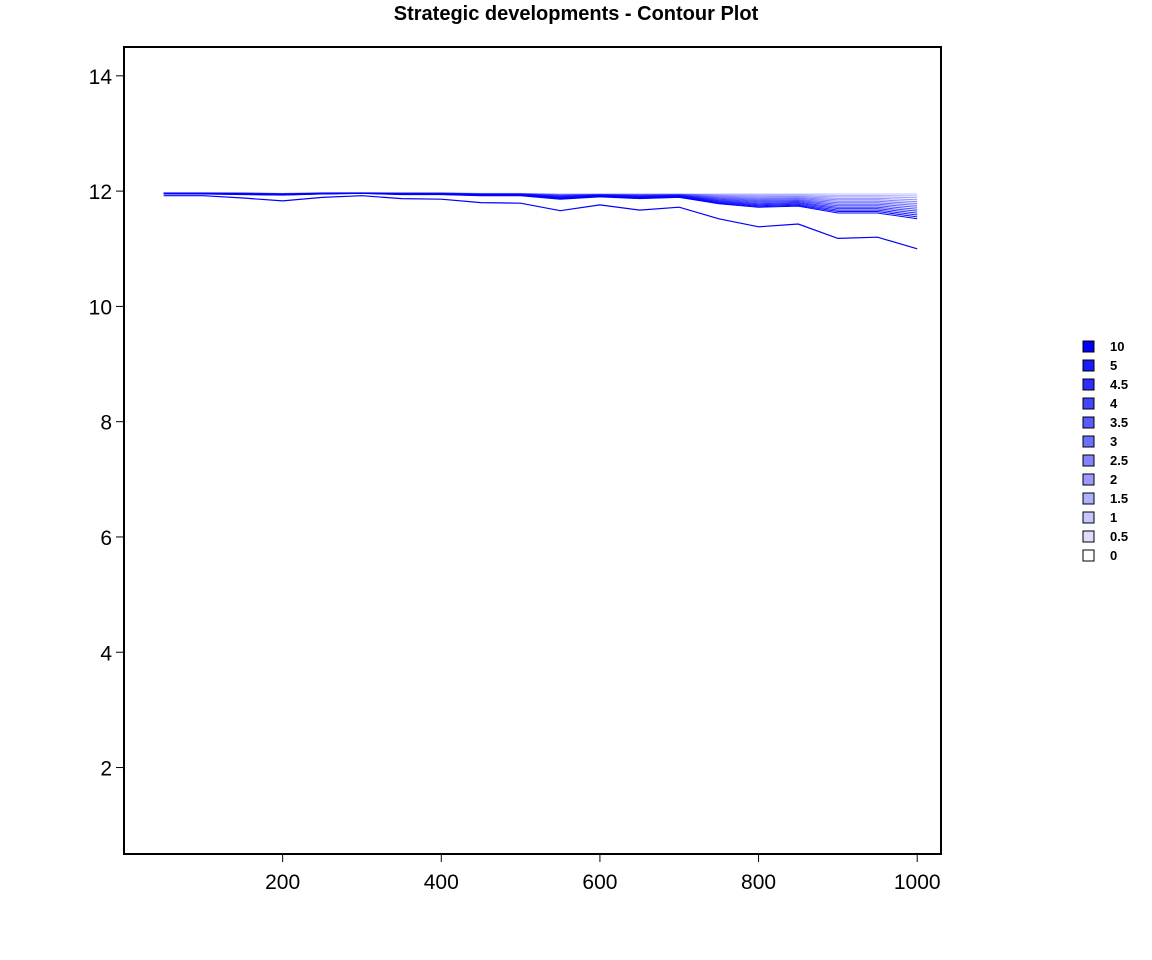 The height and width of the screenshot is (960, 1152). I want to click on y-axis: 2 4 6 8 10 12 14, so click(106, 423).